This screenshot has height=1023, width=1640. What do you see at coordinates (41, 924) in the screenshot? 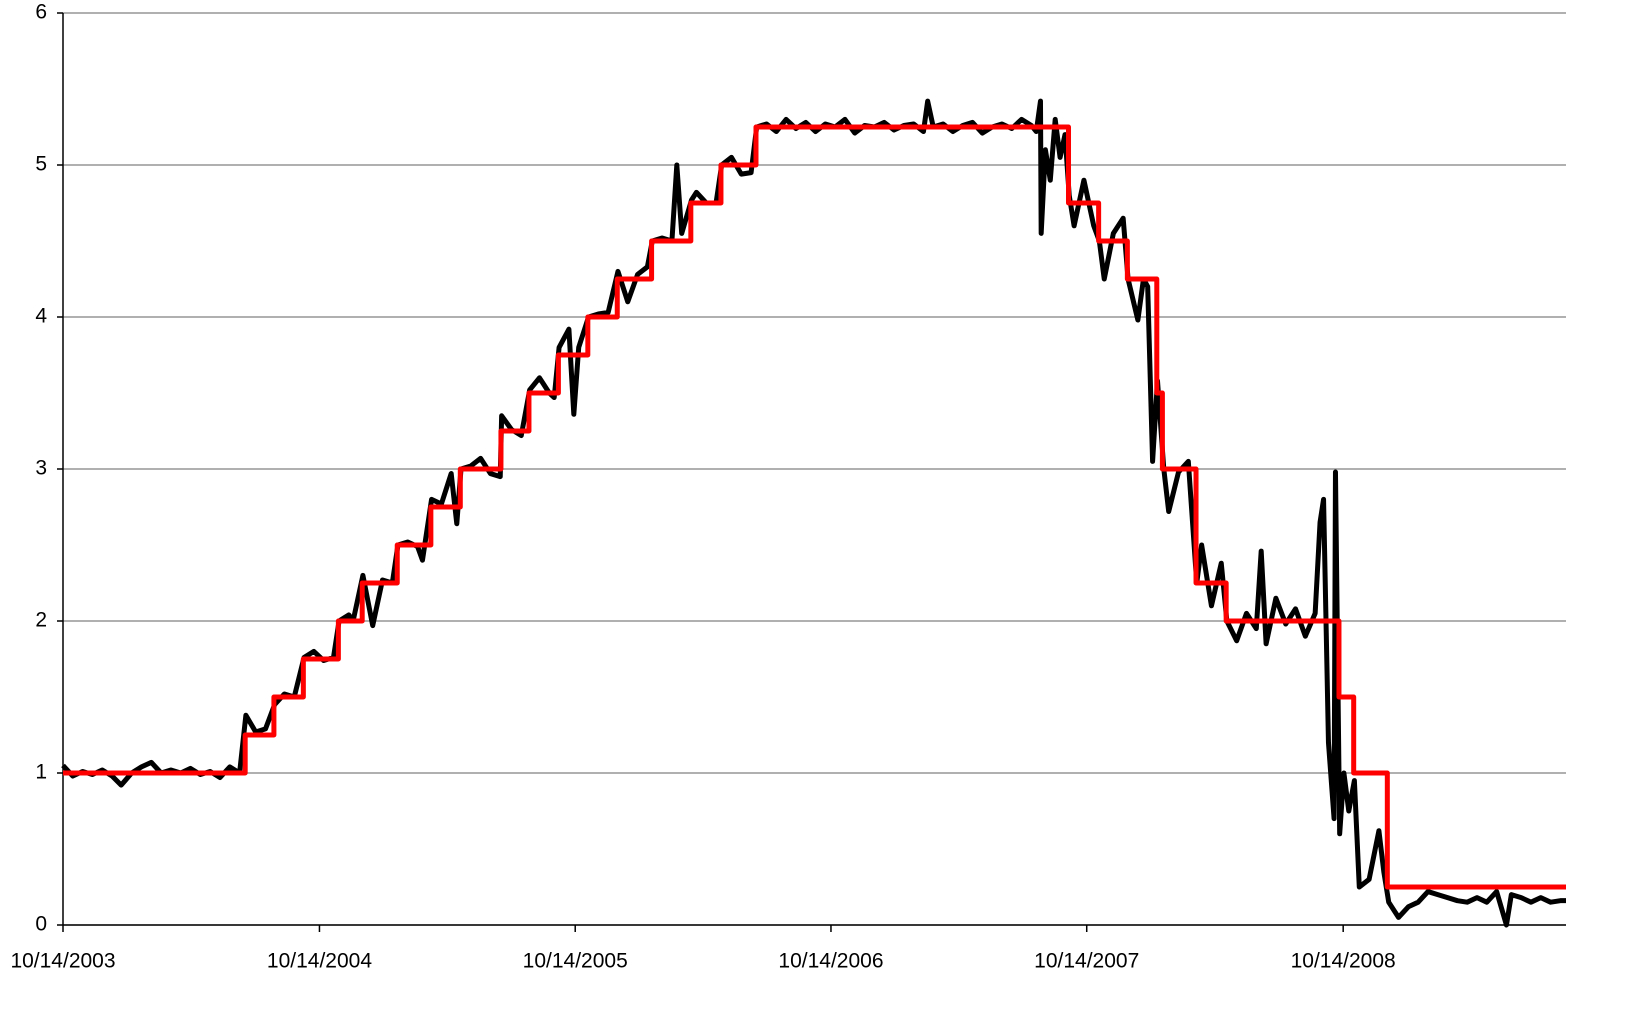
I see `y-tick-label: 0` at bounding box center [41, 924].